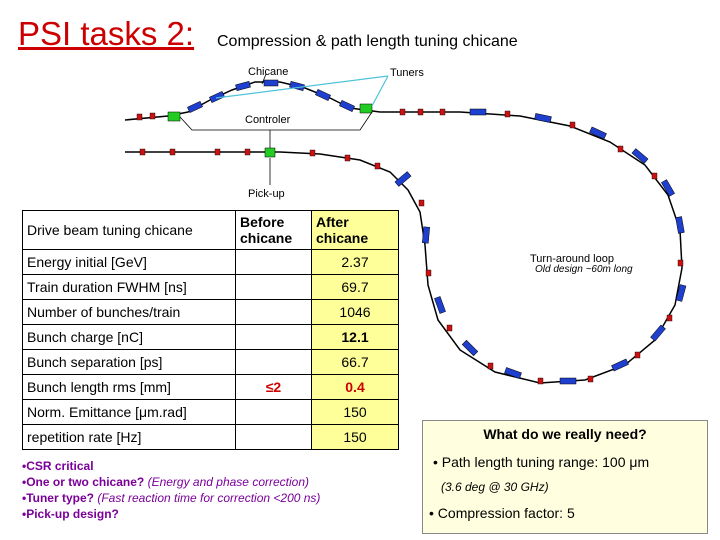 This screenshot has width=720, height=540. What do you see at coordinates (70, 514) in the screenshot?
I see `bullet-lead: •Pick-up design?` at bounding box center [70, 514].